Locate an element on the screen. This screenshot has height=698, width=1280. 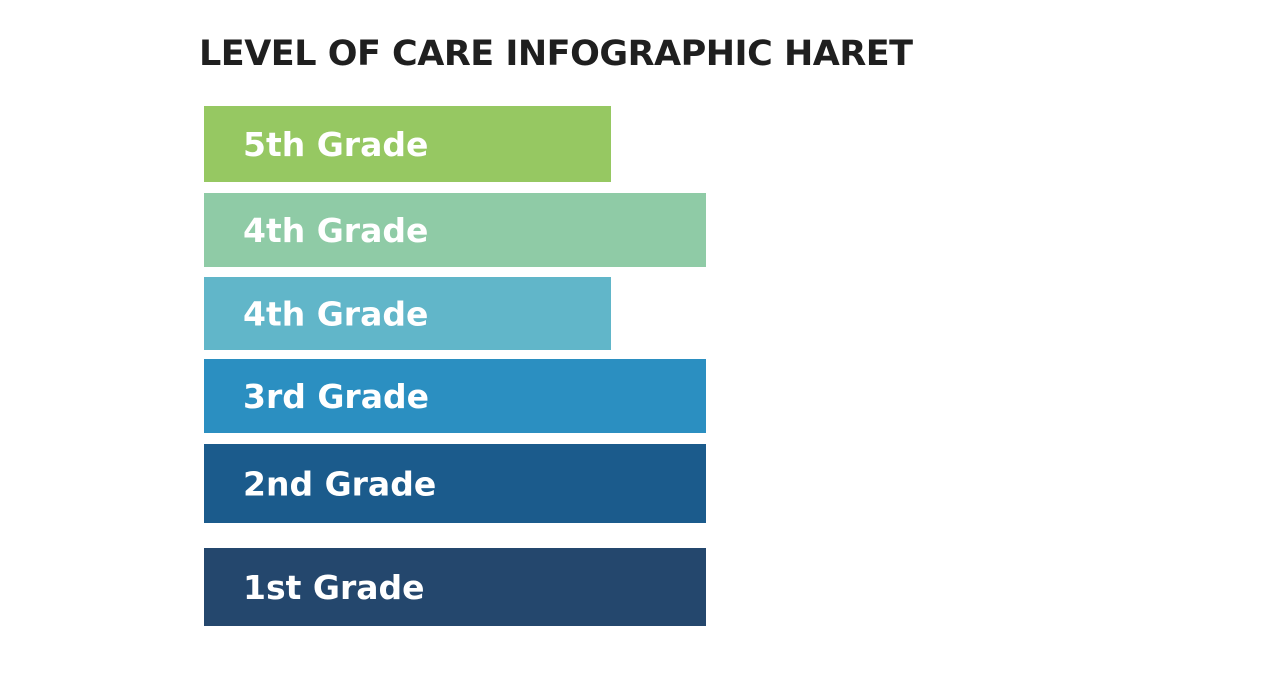
chart-title: LEVEL OF CARE INFOGRAPHIC HARET is located at coordinates (556, 54).